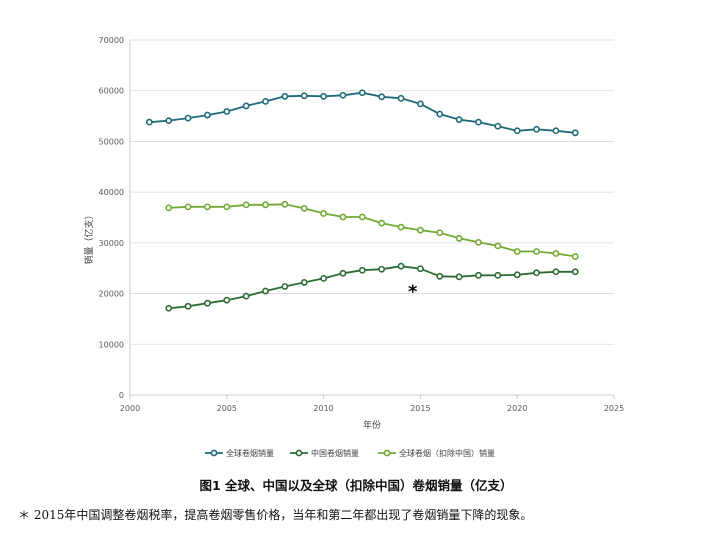  What do you see at coordinates (517, 408) in the screenshot?
I see `x-tick-label: 2020` at bounding box center [517, 408].